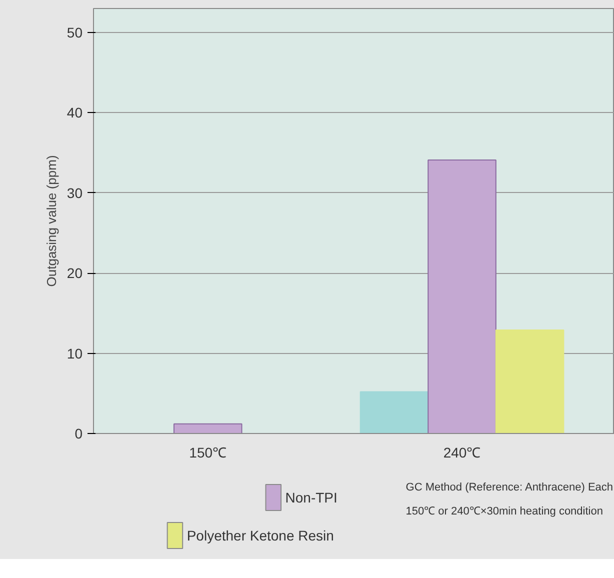 This screenshot has height=578, width=614. Describe the element at coordinates (462, 452) in the screenshot. I see `x-tick-label: 240℃` at that location.